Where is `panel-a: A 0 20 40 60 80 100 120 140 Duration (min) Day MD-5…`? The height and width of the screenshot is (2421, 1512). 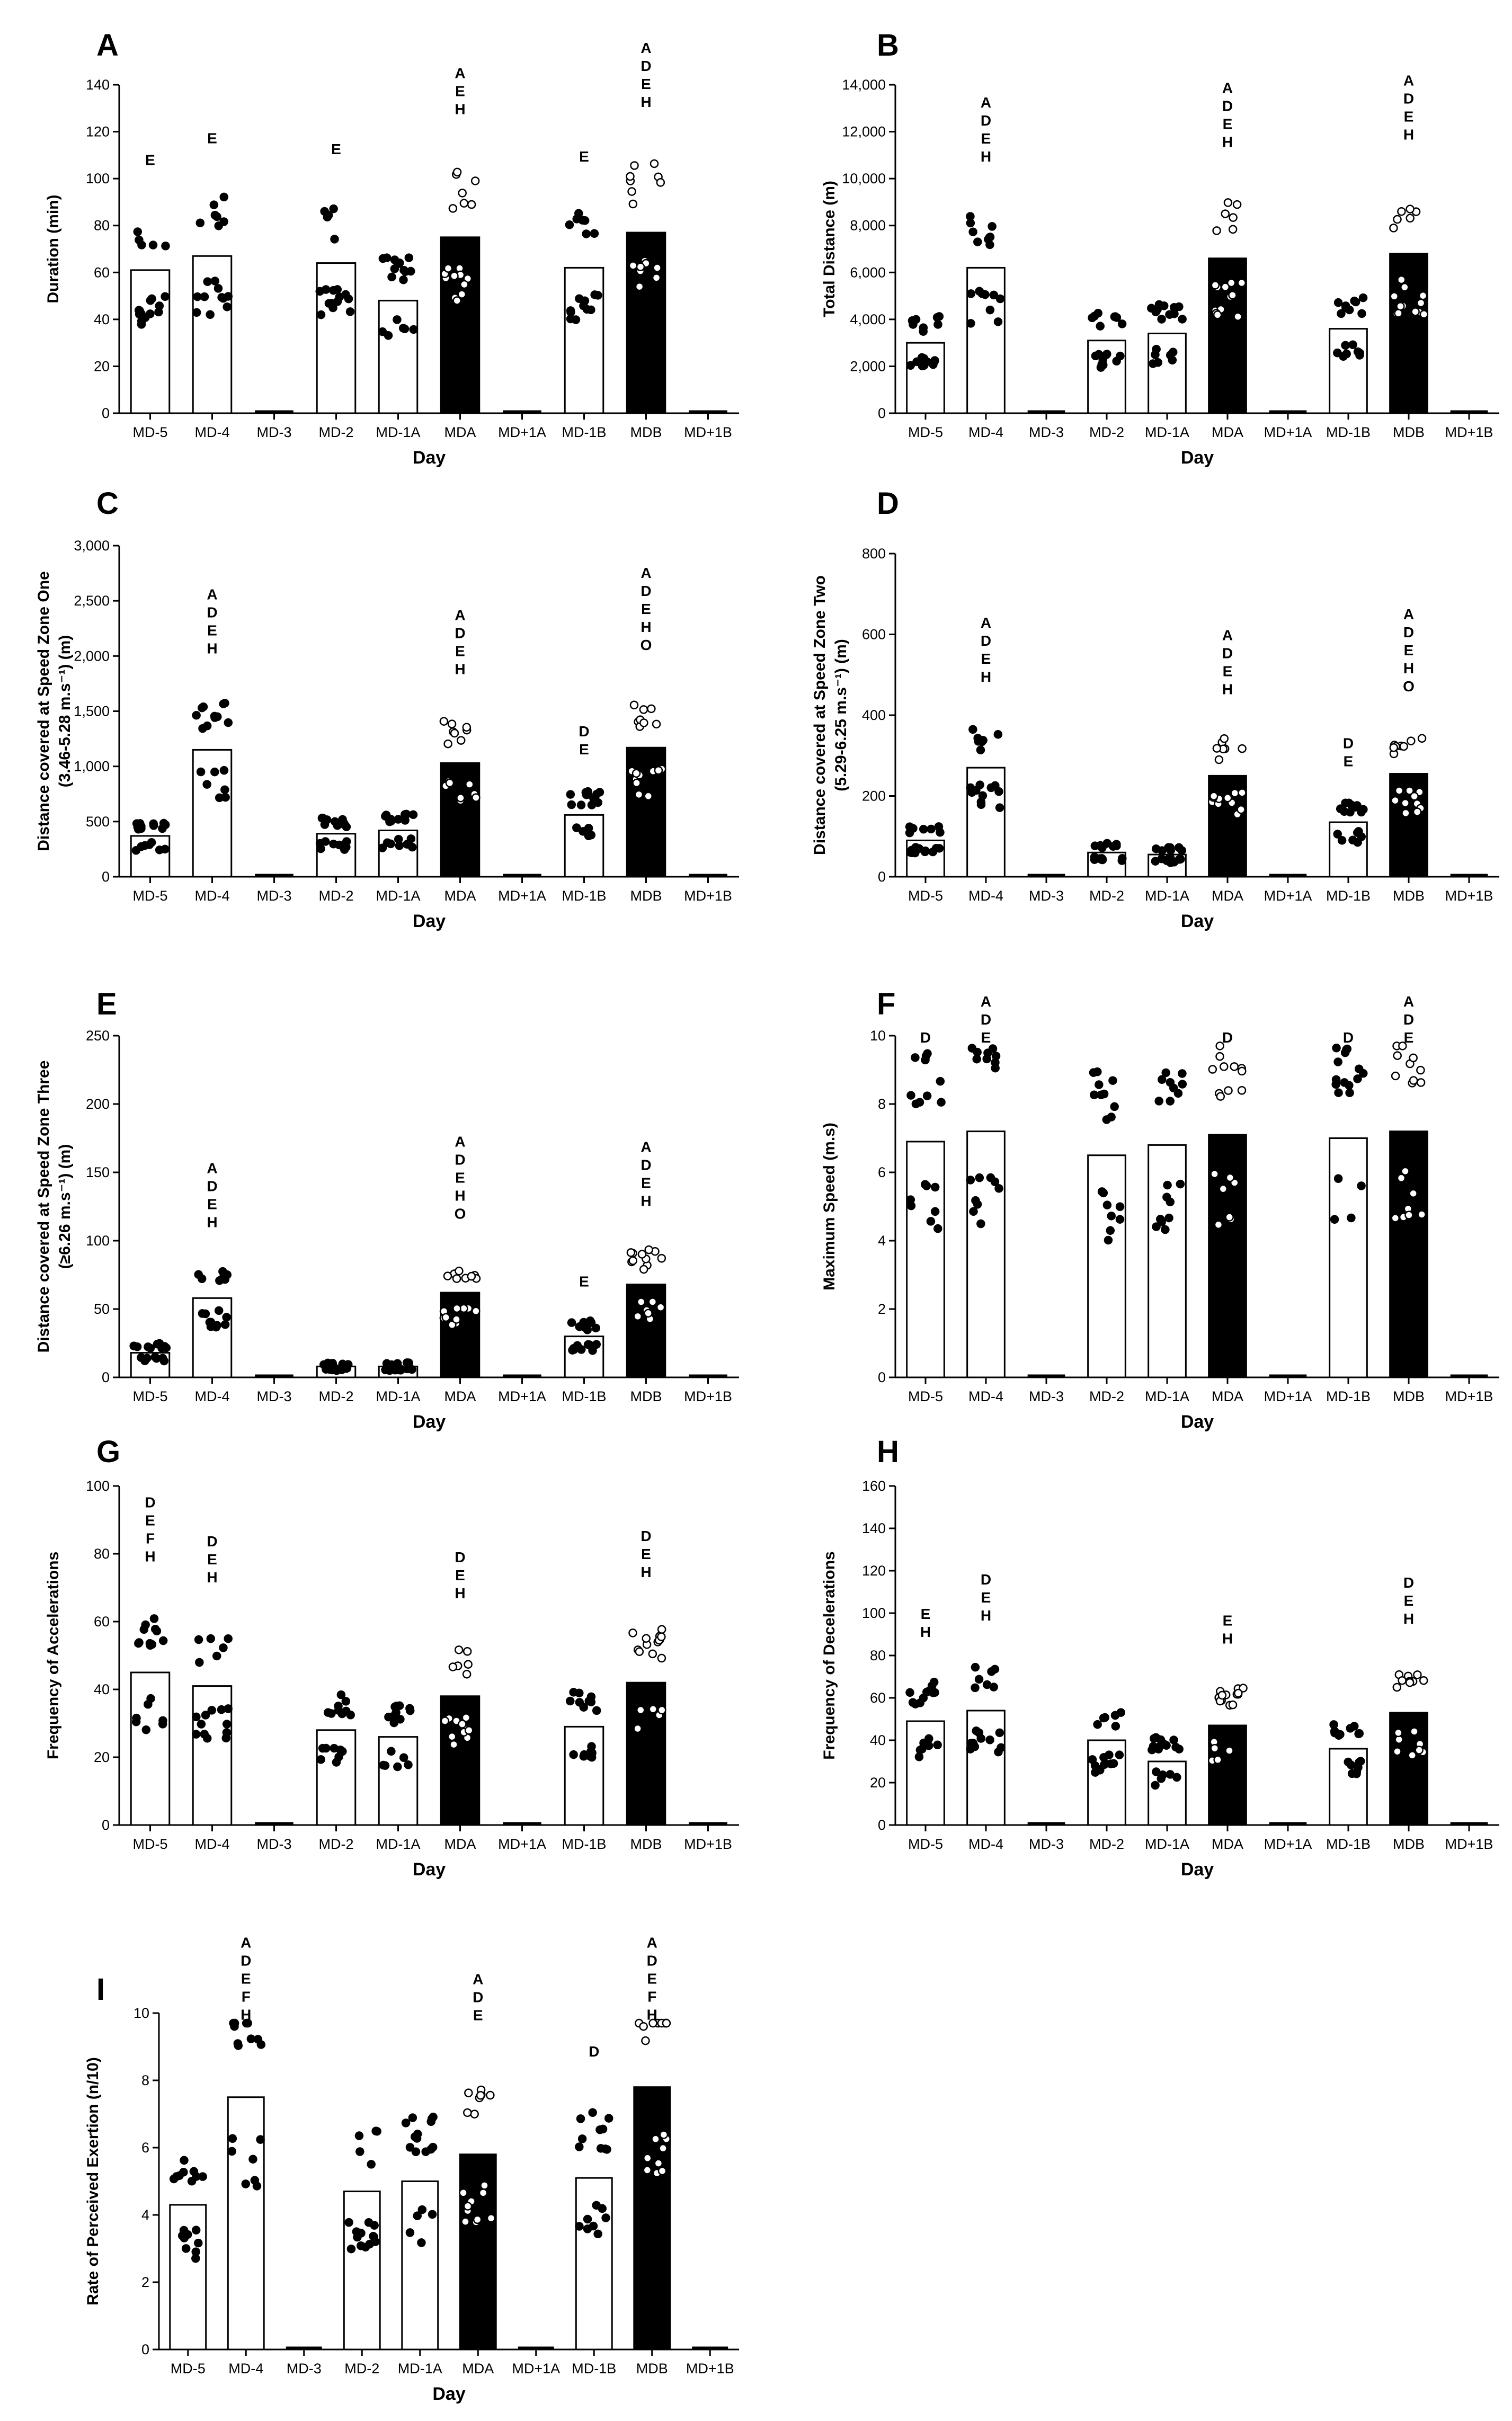
panel-a: A 0 20 40 60 80 100 120 140 Duration (min) Day MD-5… is located at coordinates (392, 248).